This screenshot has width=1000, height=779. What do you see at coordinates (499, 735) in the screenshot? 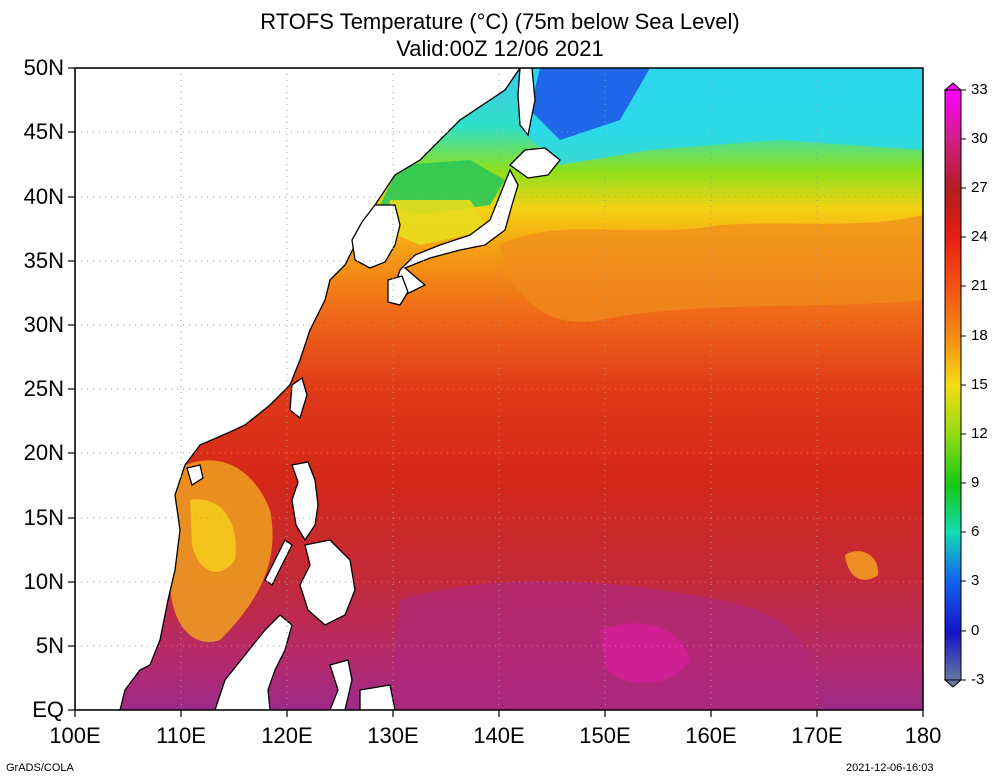
I see `lon-label-140e: 140E` at bounding box center [499, 735].